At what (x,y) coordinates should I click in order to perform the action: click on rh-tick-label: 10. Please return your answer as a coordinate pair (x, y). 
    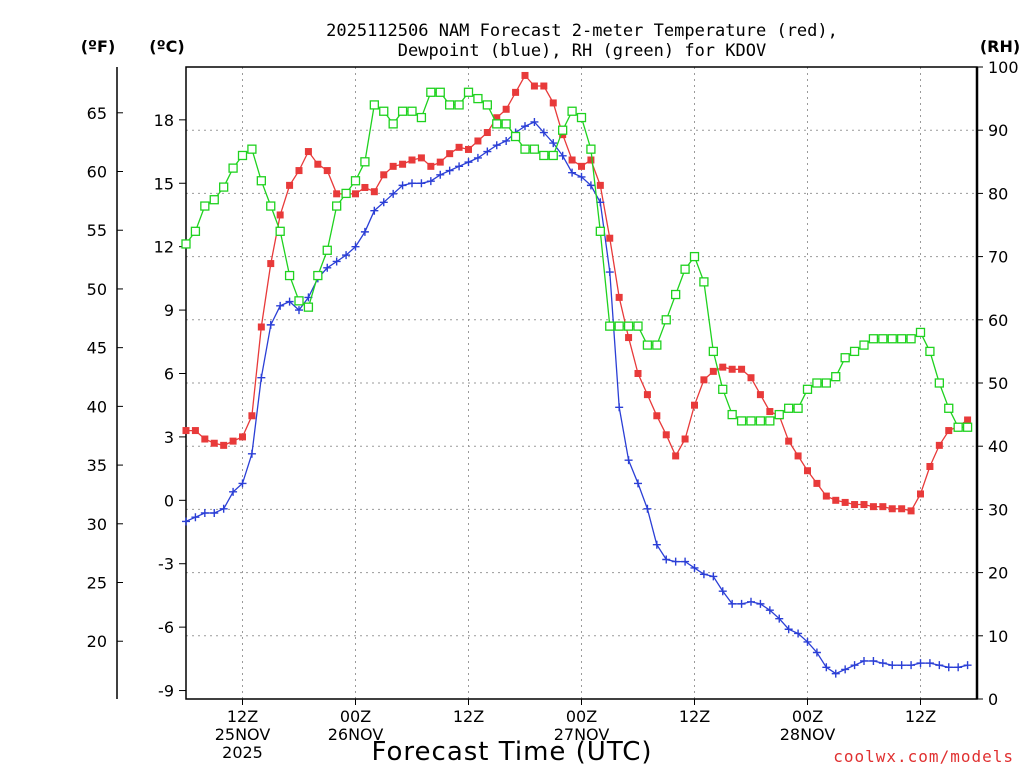
    Looking at the image, I should click on (998, 636).